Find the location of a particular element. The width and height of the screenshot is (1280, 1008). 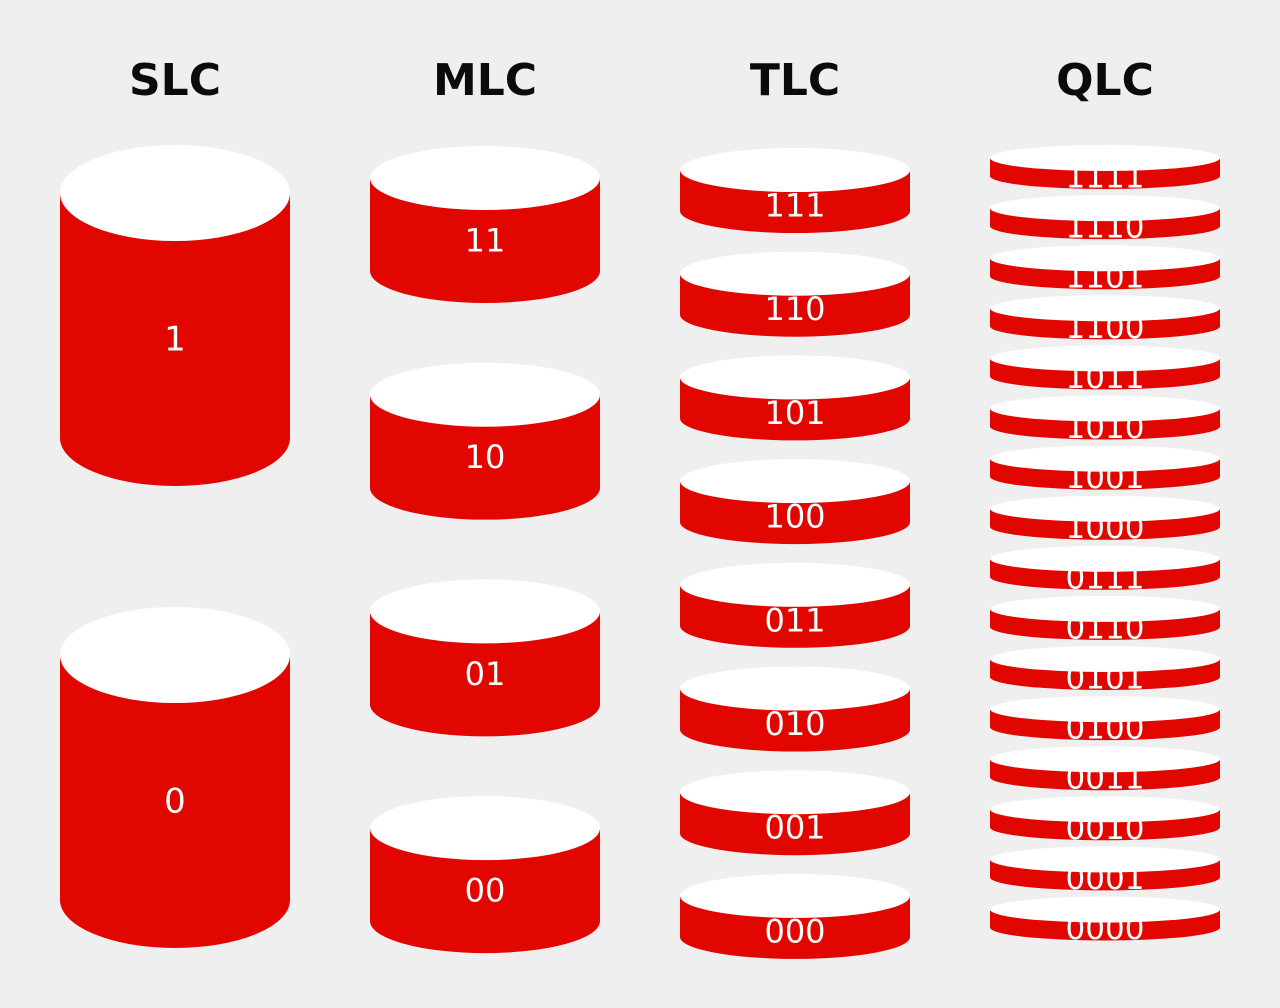

cell-state-label: 0100 is located at coordinates (1105, 729).